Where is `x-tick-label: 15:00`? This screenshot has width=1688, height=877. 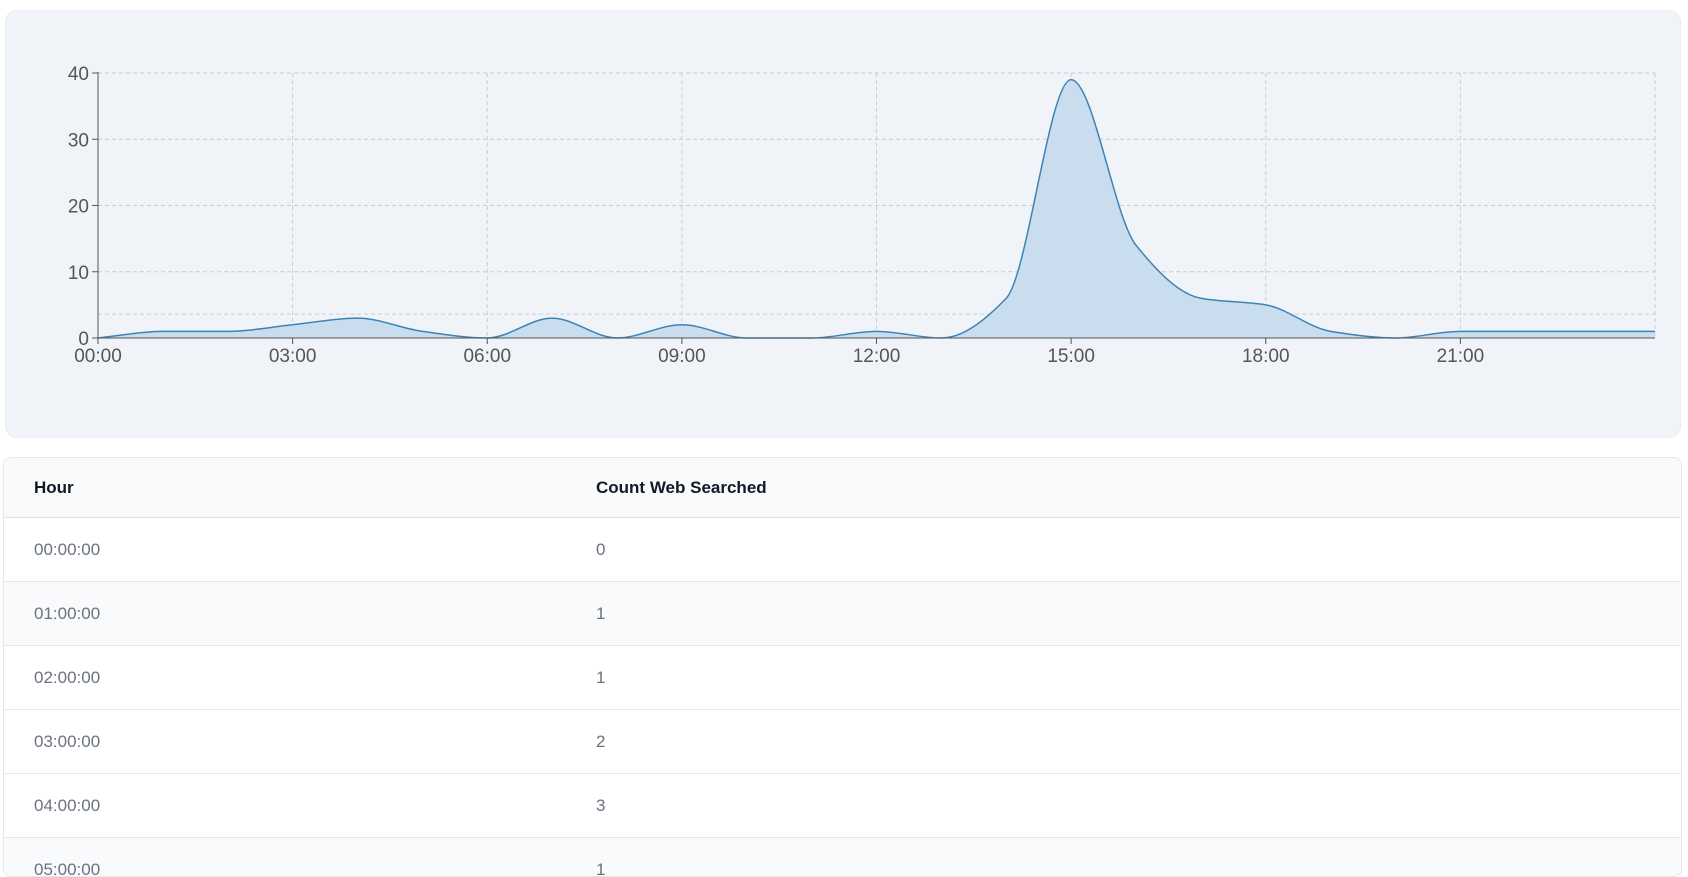
x-tick-label: 15:00 is located at coordinates (1071, 356).